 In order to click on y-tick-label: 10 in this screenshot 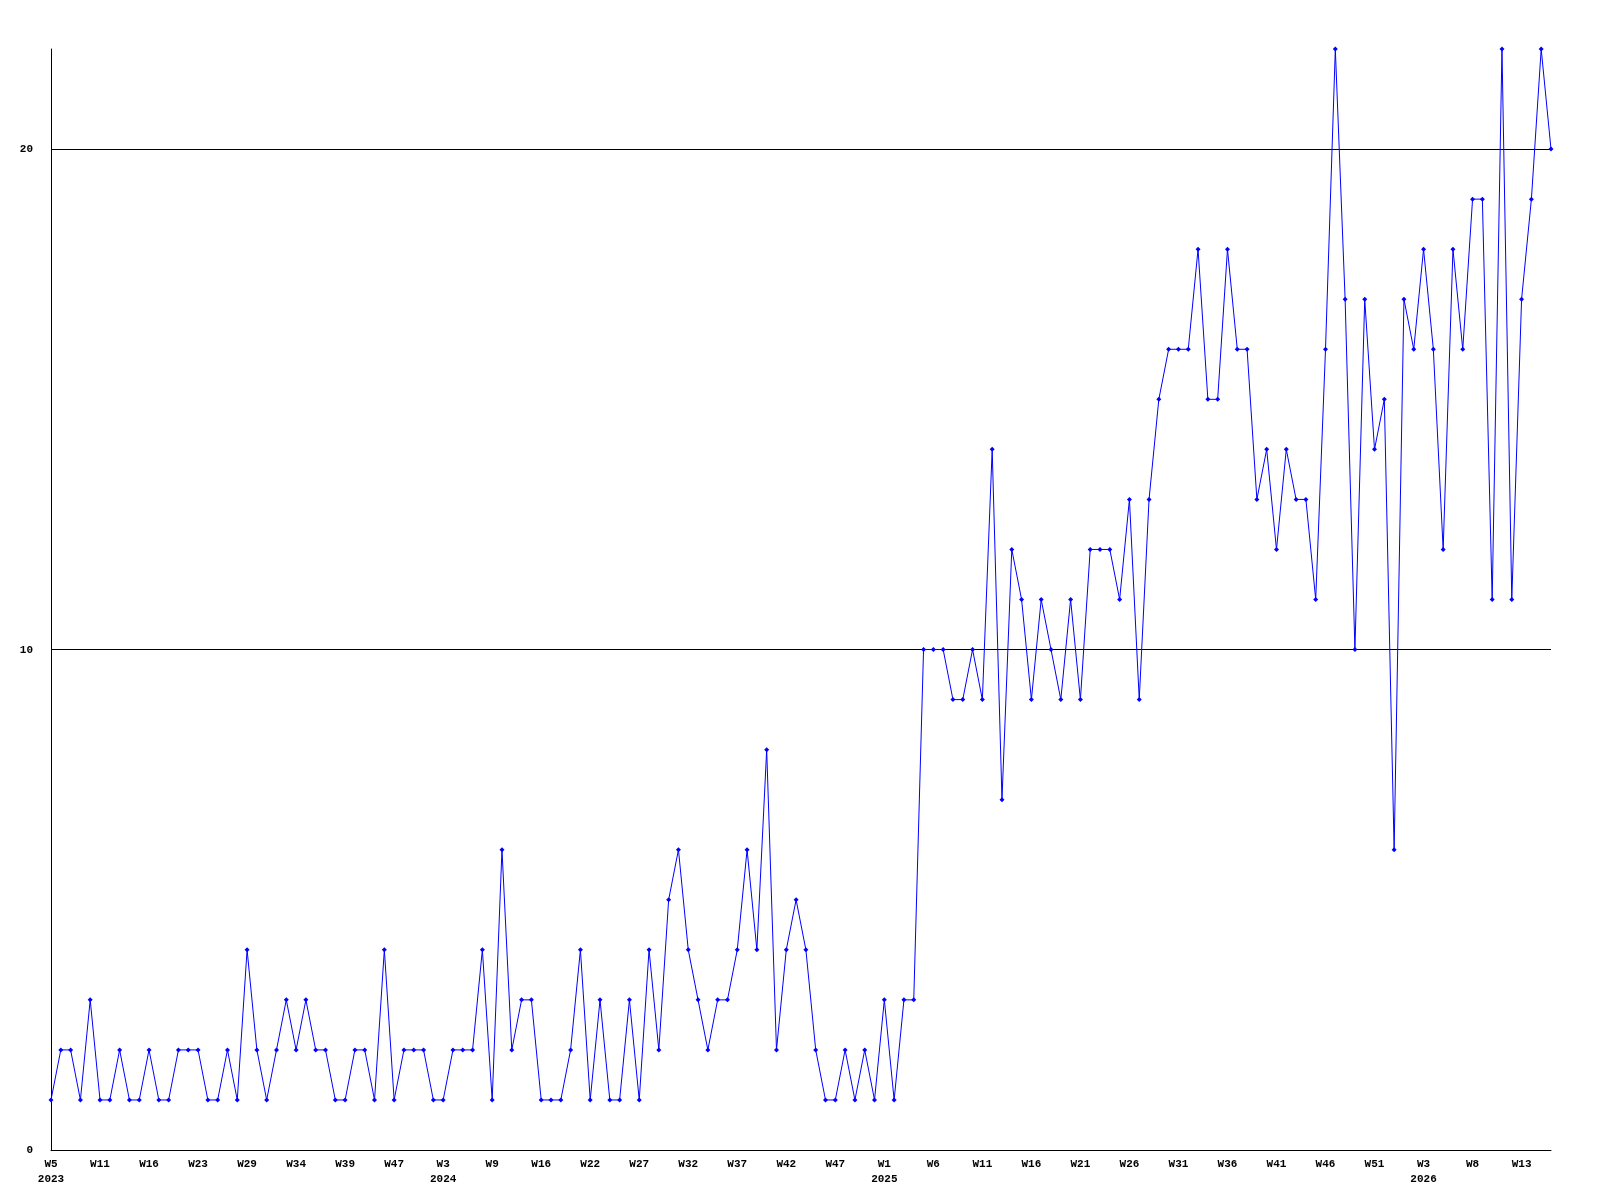, I will do `click(26, 649)`.